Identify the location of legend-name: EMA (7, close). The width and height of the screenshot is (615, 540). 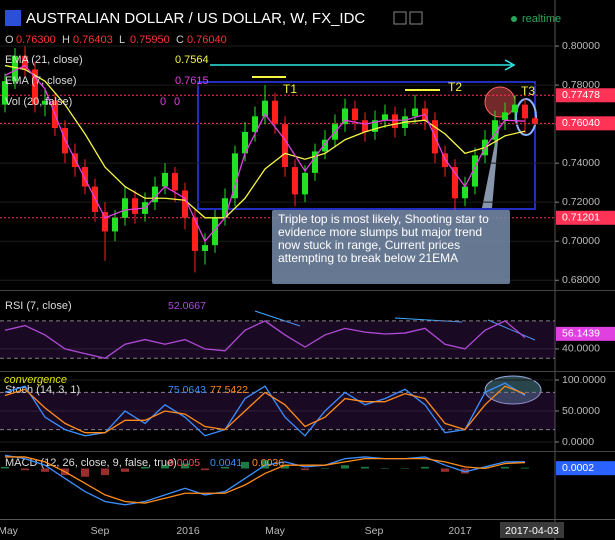
(41, 81).